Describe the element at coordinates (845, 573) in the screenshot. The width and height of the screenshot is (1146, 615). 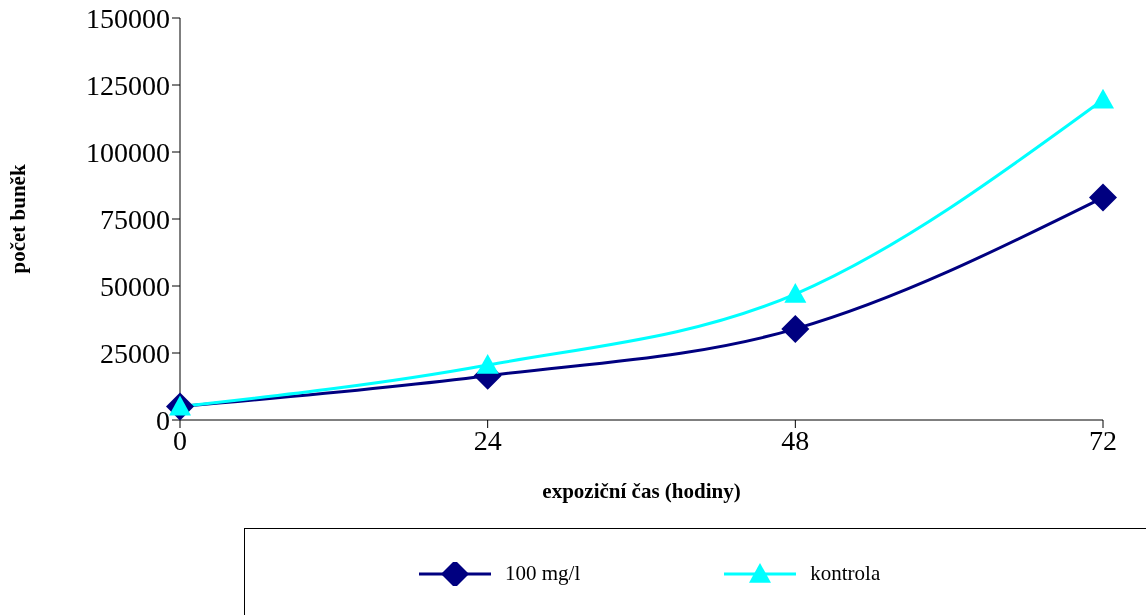
I see `legend-label: kontrola` at that location.